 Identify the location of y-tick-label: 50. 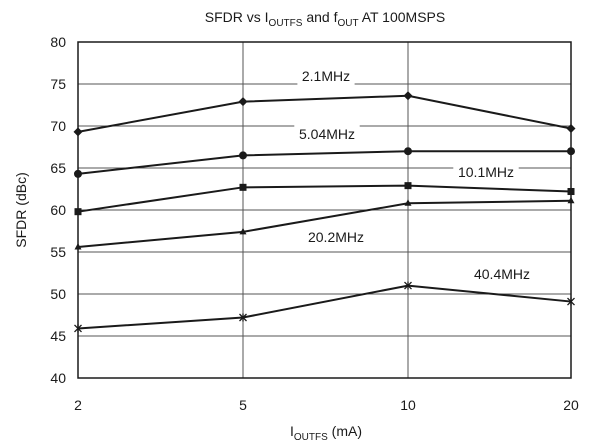
(58, 294).